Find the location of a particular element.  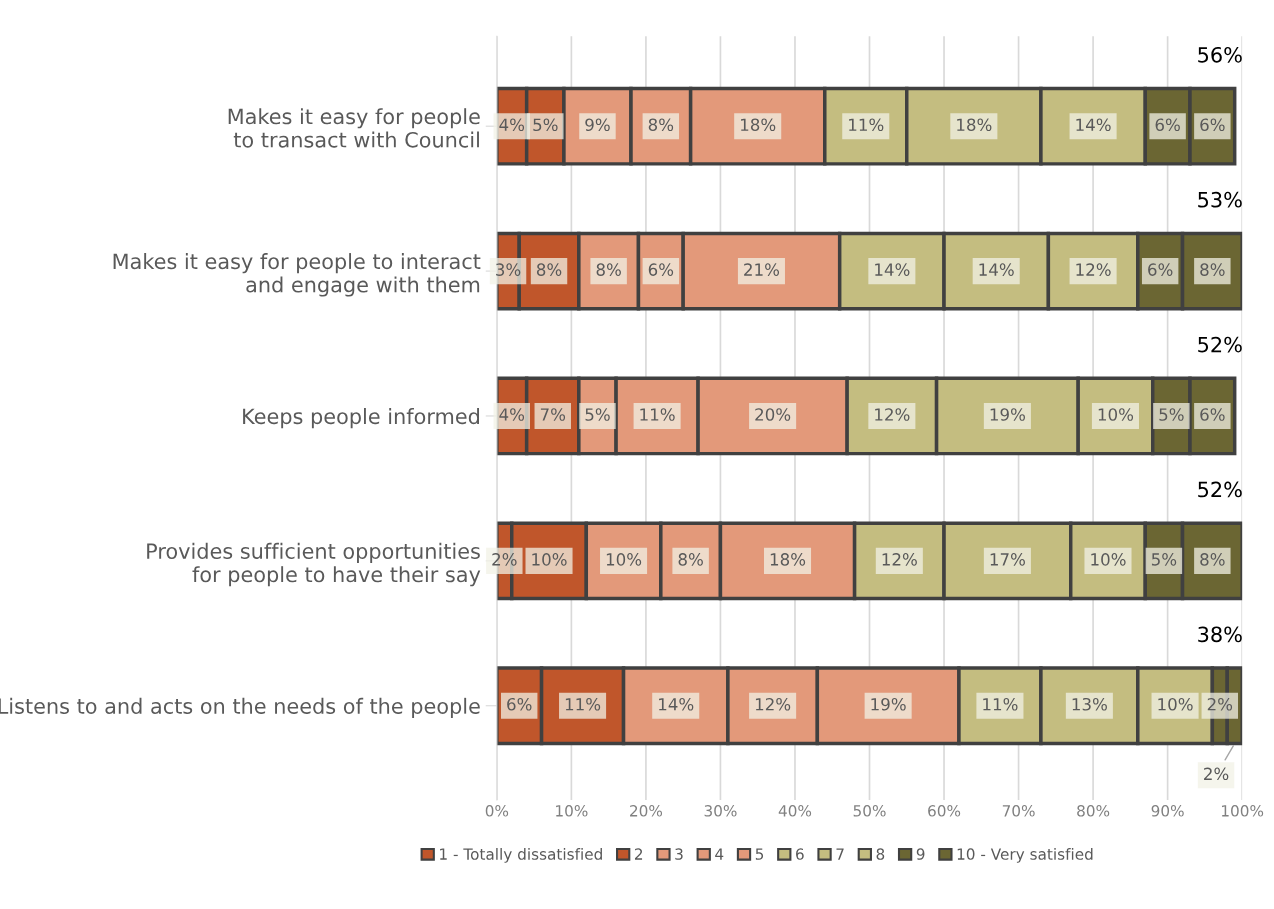

data-label: 17% is located at coordinates (1007, 559).